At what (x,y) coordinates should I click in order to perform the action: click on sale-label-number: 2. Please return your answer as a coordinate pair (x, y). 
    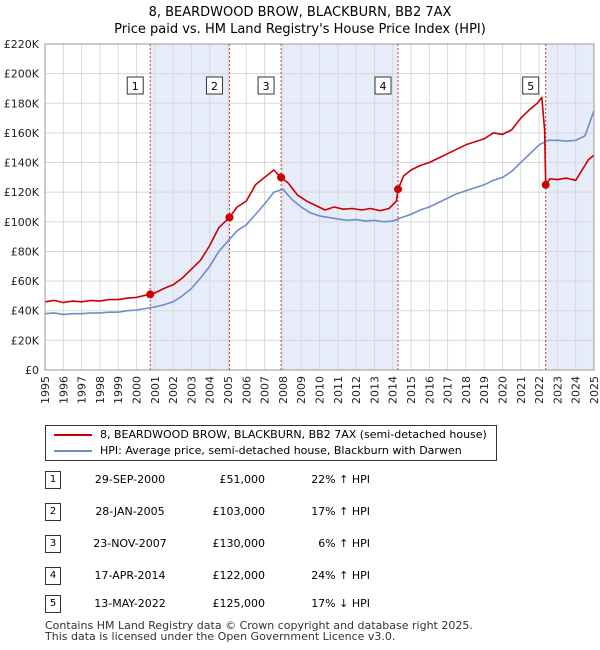
    Looking at the image, I should click on (214, 86).